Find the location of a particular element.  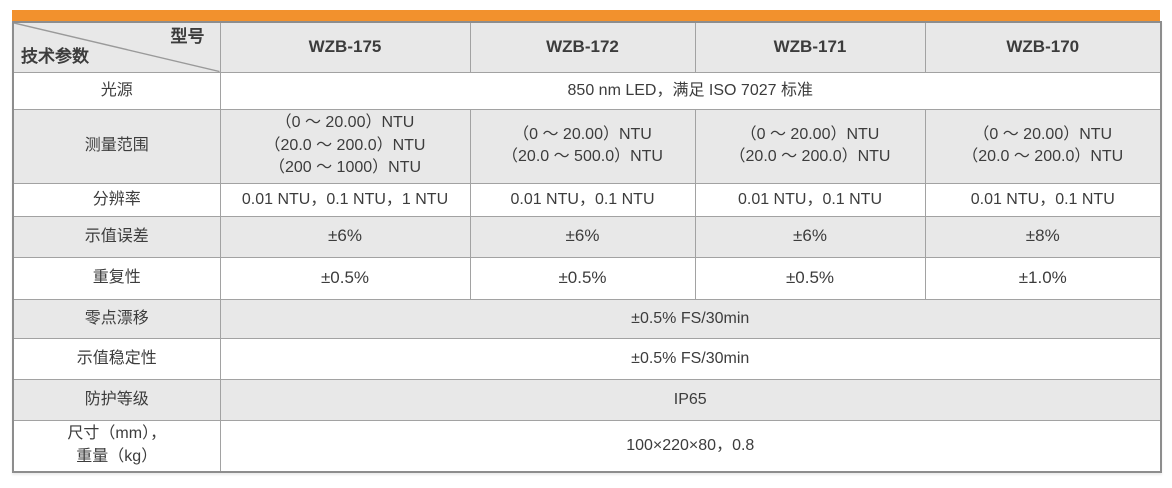

row-label-zero-drift: 零点漂移 is located at coordinates (116, 318).